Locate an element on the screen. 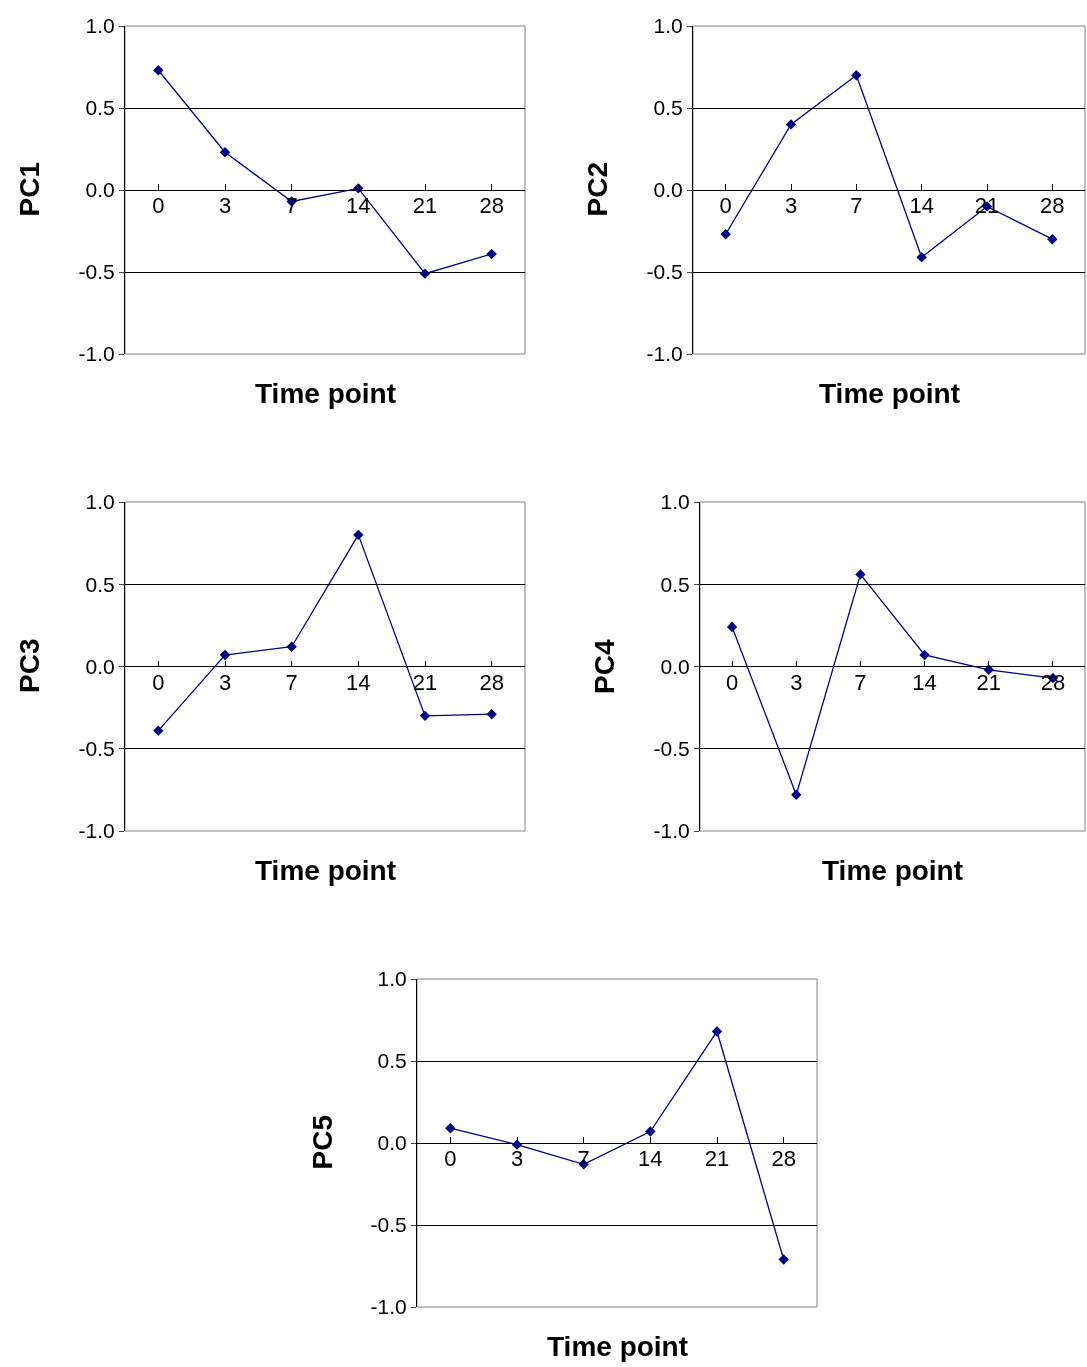 The height and width of the screenshot is (1367, 1087). y-axis-title: PC3 is located at coordinates (29, 665).